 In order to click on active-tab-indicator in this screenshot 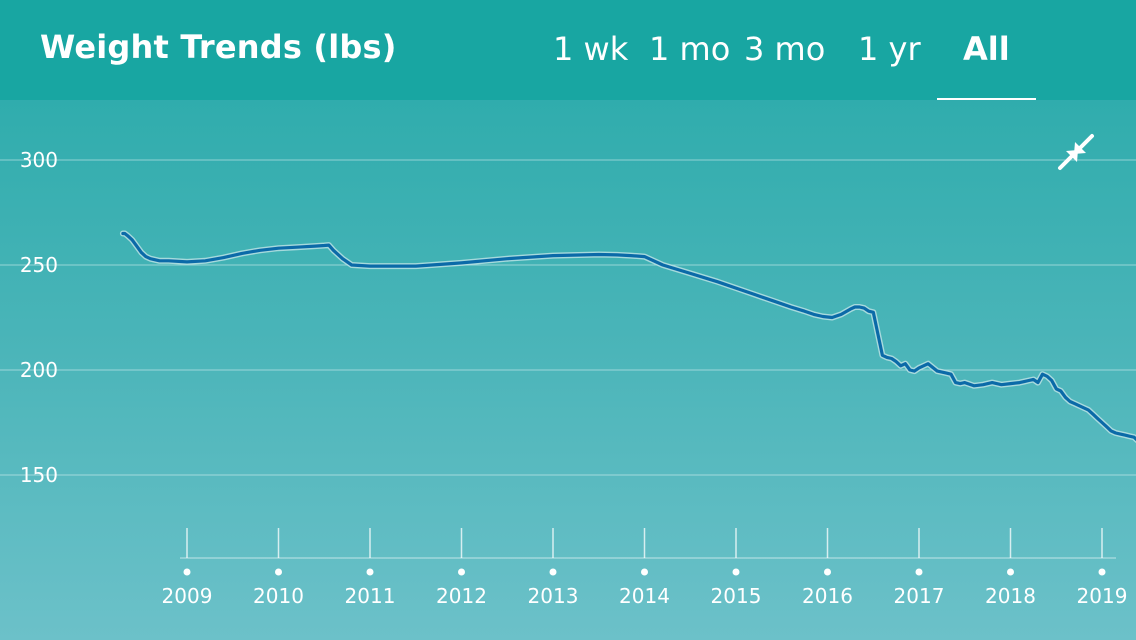, I will do `click(986, 99)`.